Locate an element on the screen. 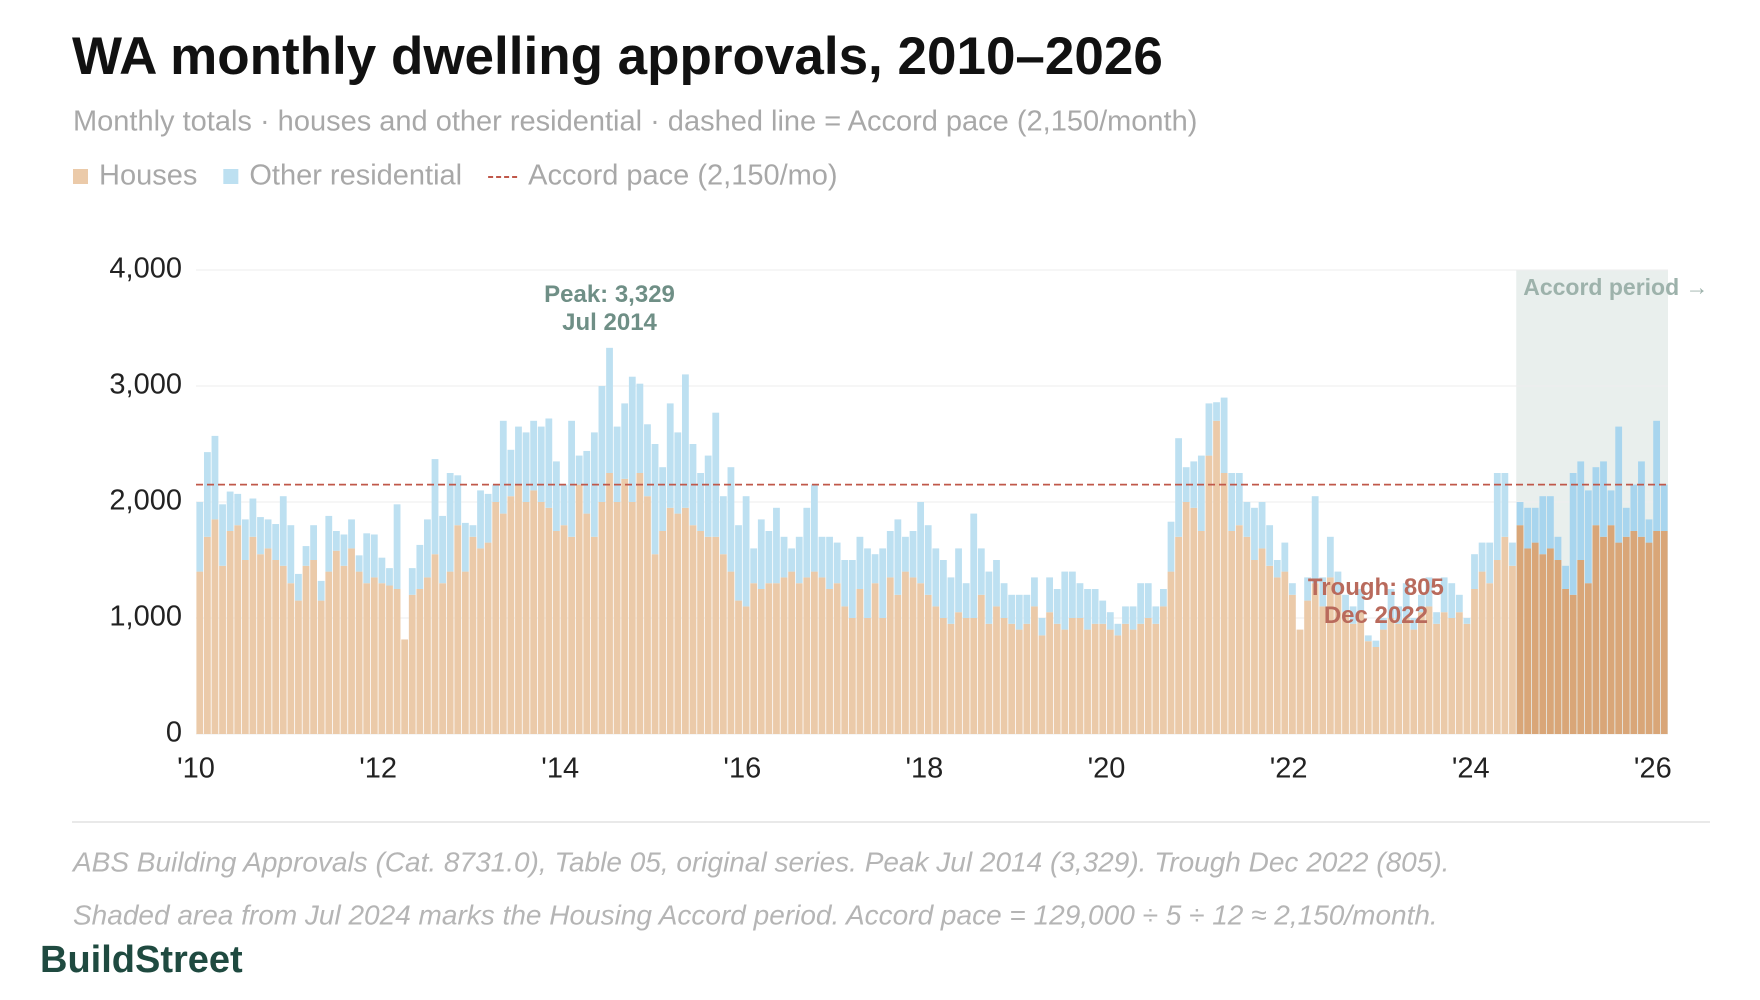  x-tick-label: '14 is located at coordinates (560, 769).